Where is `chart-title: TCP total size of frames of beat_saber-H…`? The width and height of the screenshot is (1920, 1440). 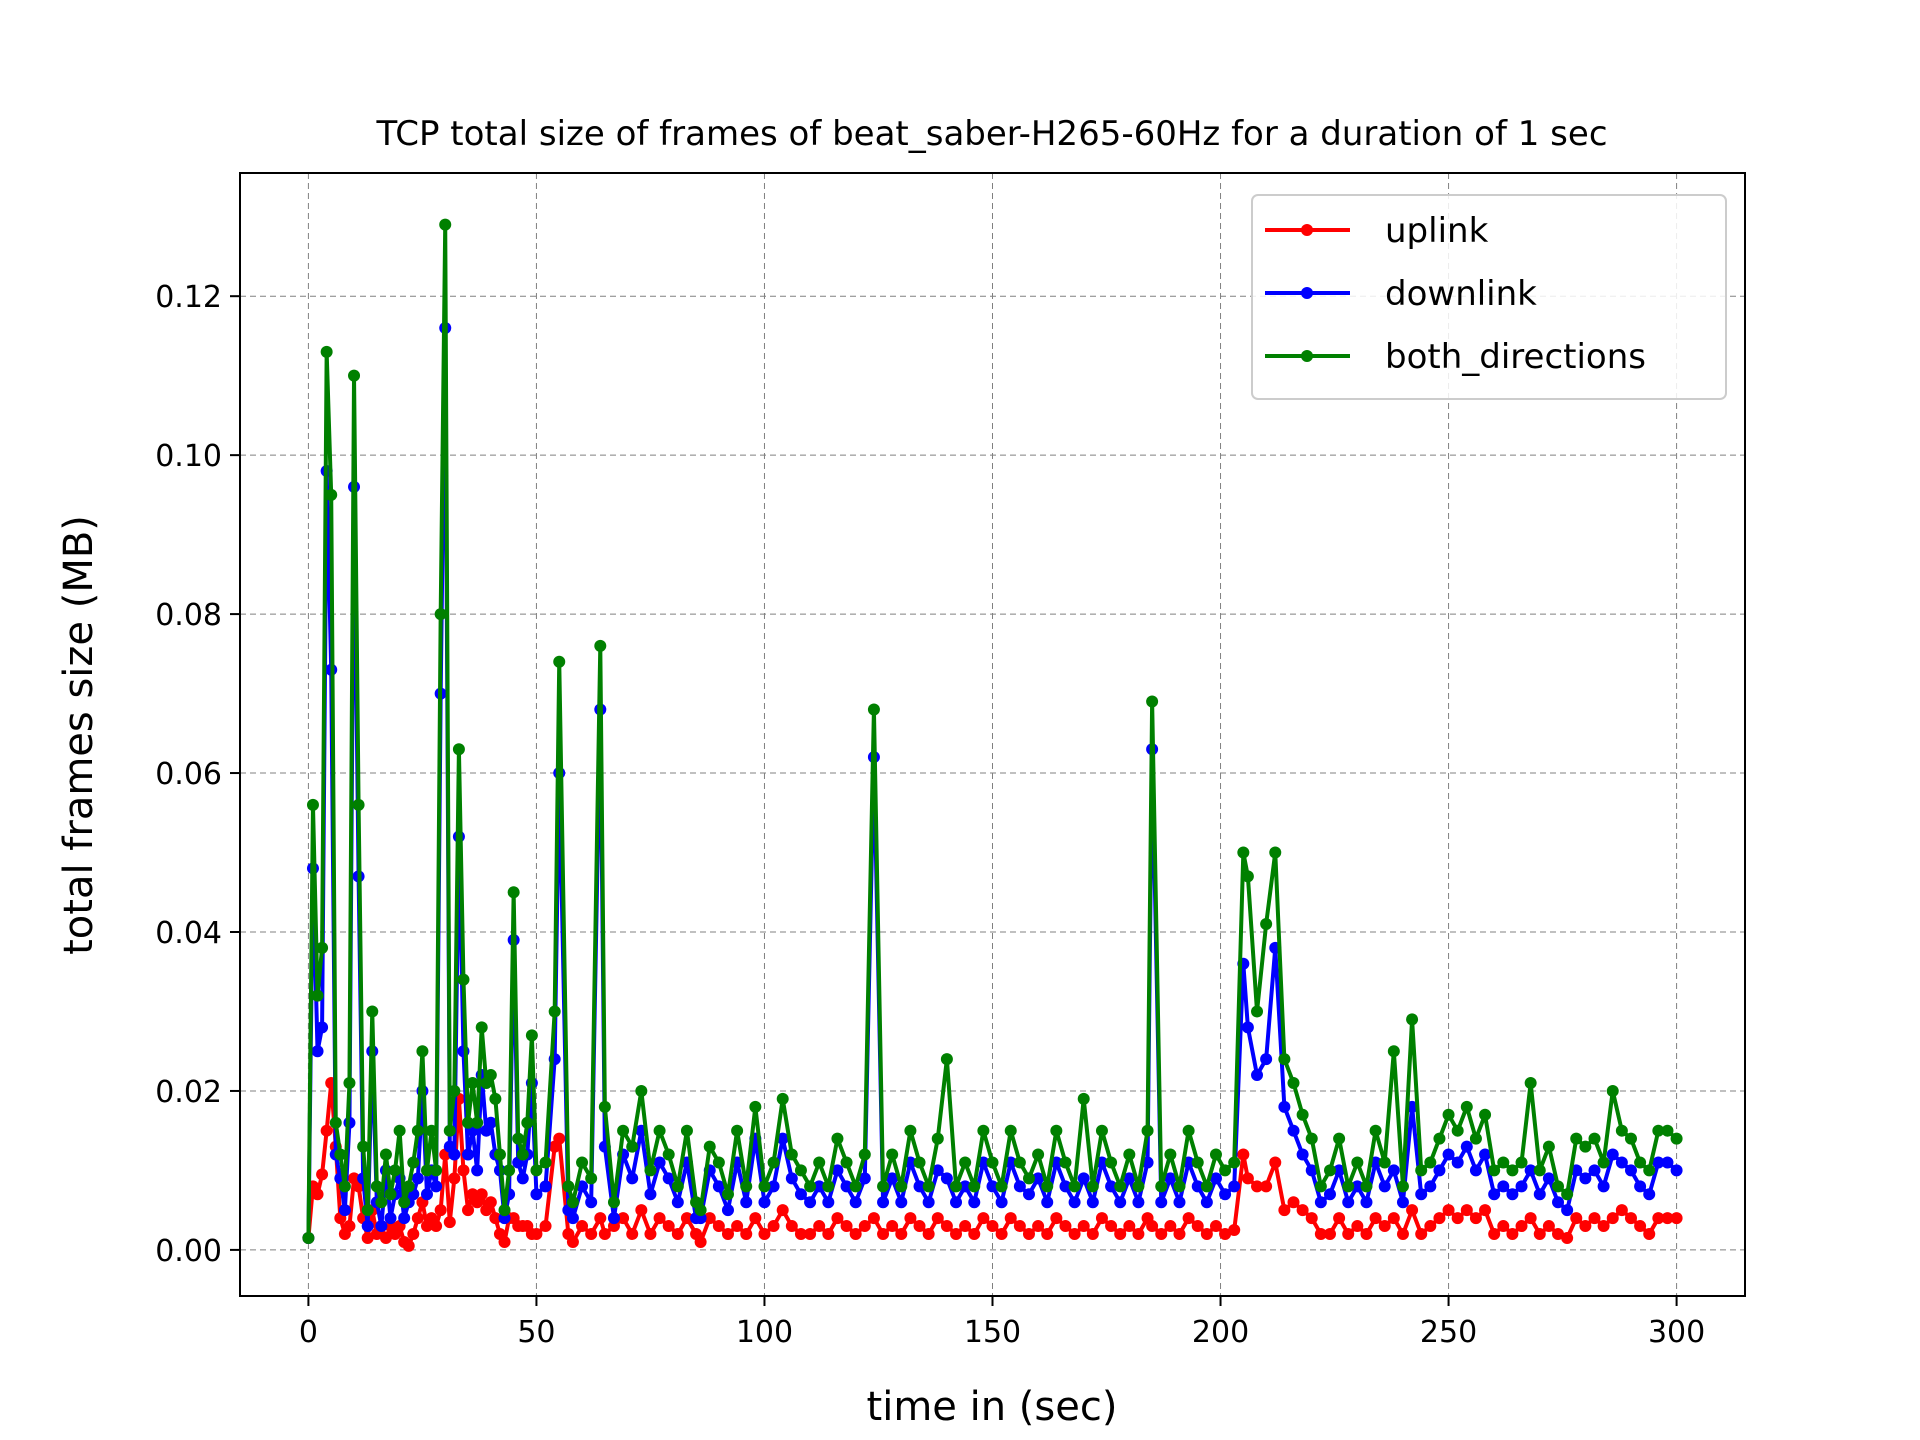
chart-title: TCP total size of frames of beat_saber-H… is located at coordinates (991, 134).